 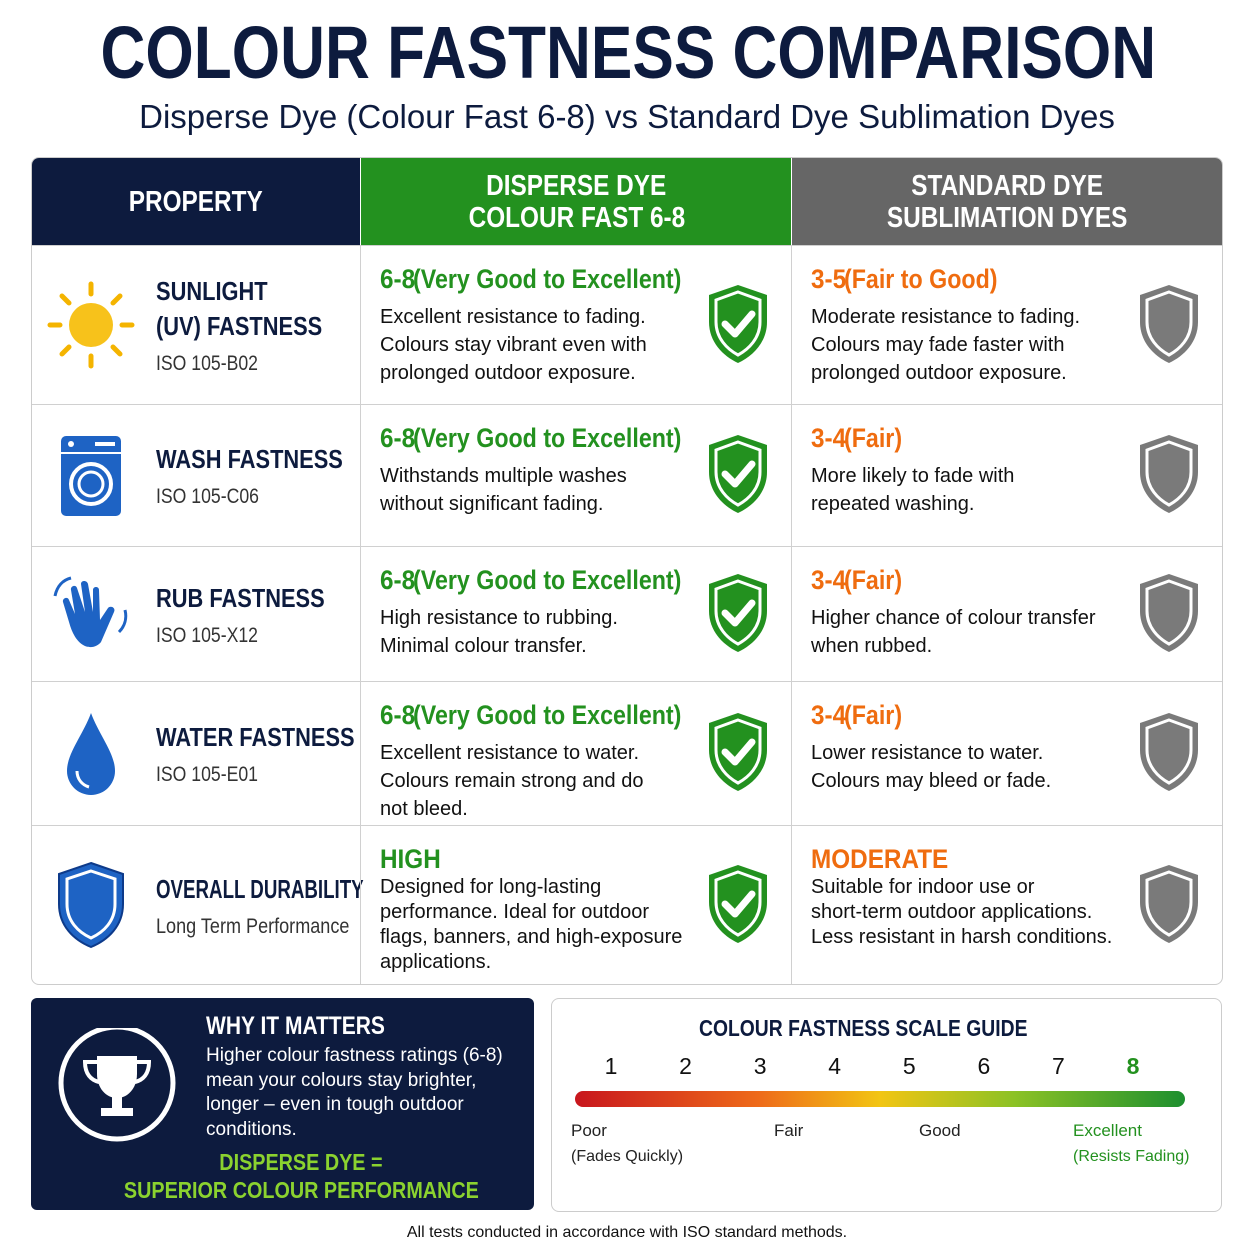 I want to click on description-line: Suitable for indoor use or, so click(x=923, y=887).